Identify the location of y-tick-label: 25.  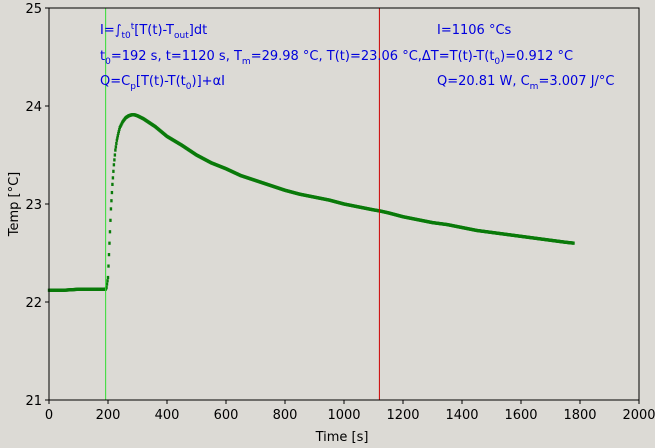
(33, 9).